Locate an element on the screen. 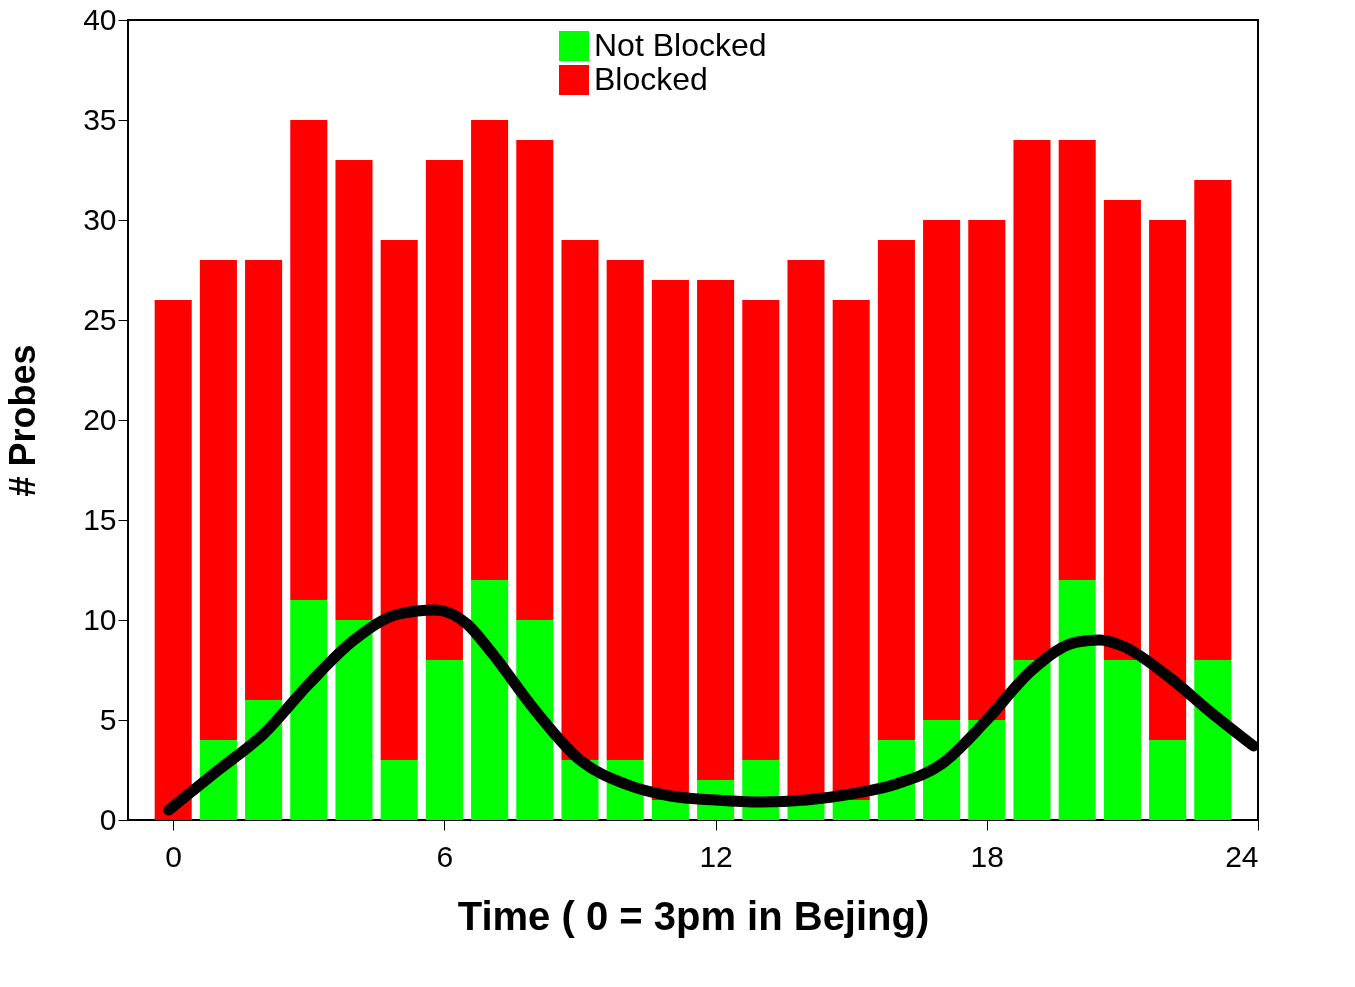  y-tick-label: 5 is located at coordinates (108, 719).